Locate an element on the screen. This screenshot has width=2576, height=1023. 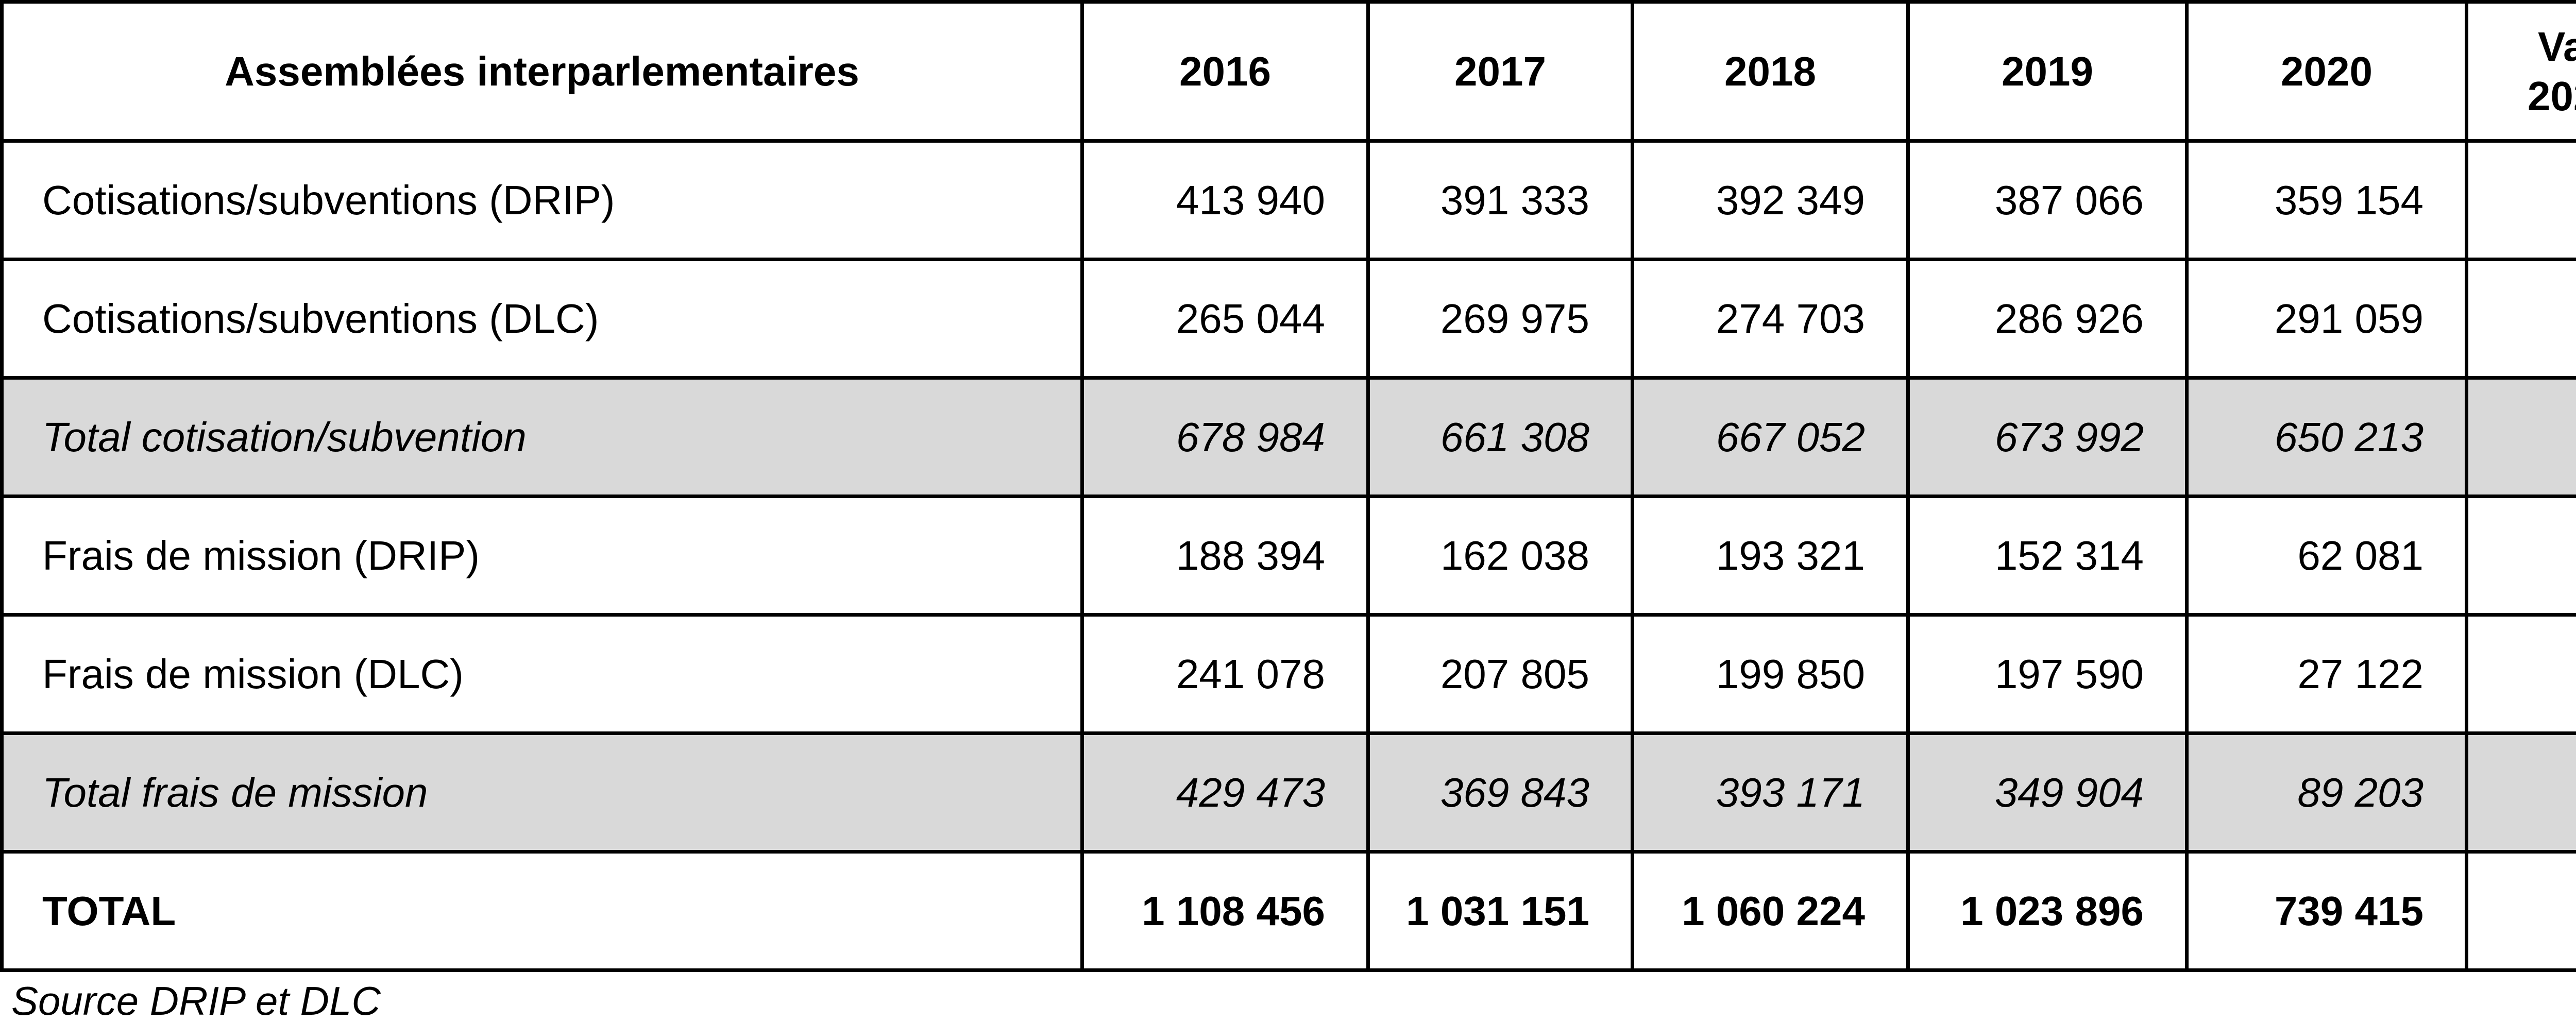
row-label: TOTAL is located at coordinates (542, 911).